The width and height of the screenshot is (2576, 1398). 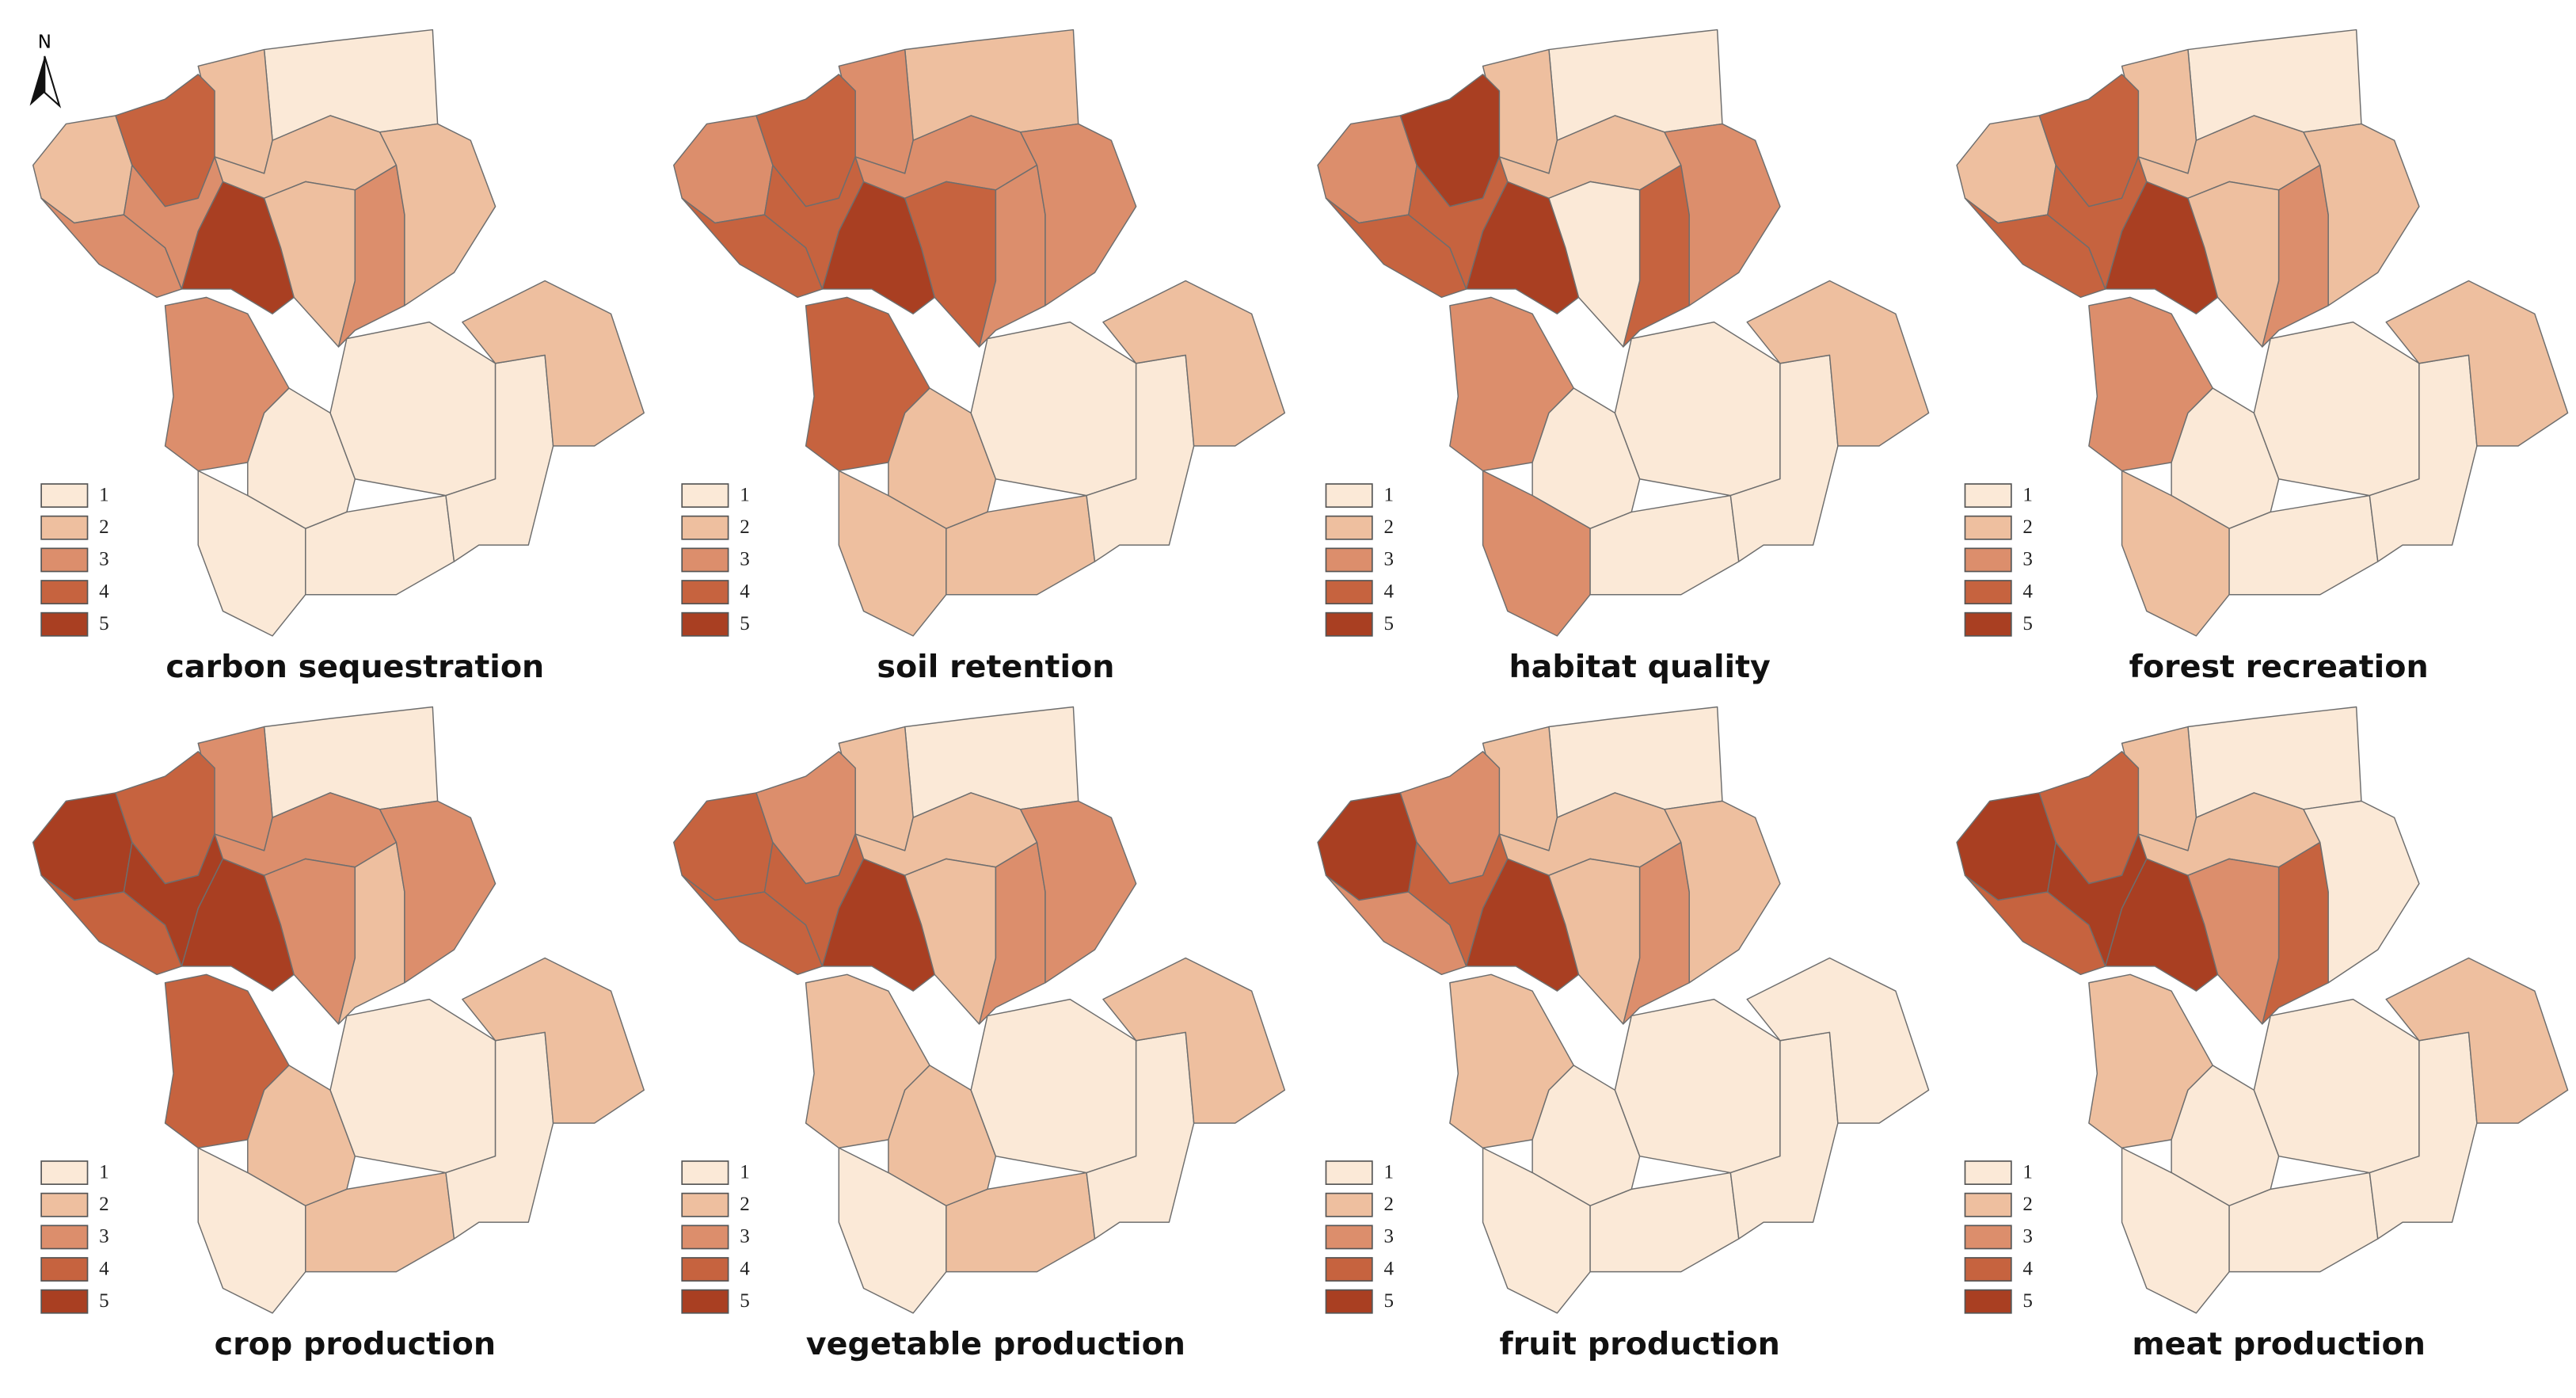 What do you see at coordinates (1639, 1344) in the screenshot?
I see `map-title: fruit production` at bounding box center [1639, 1344].